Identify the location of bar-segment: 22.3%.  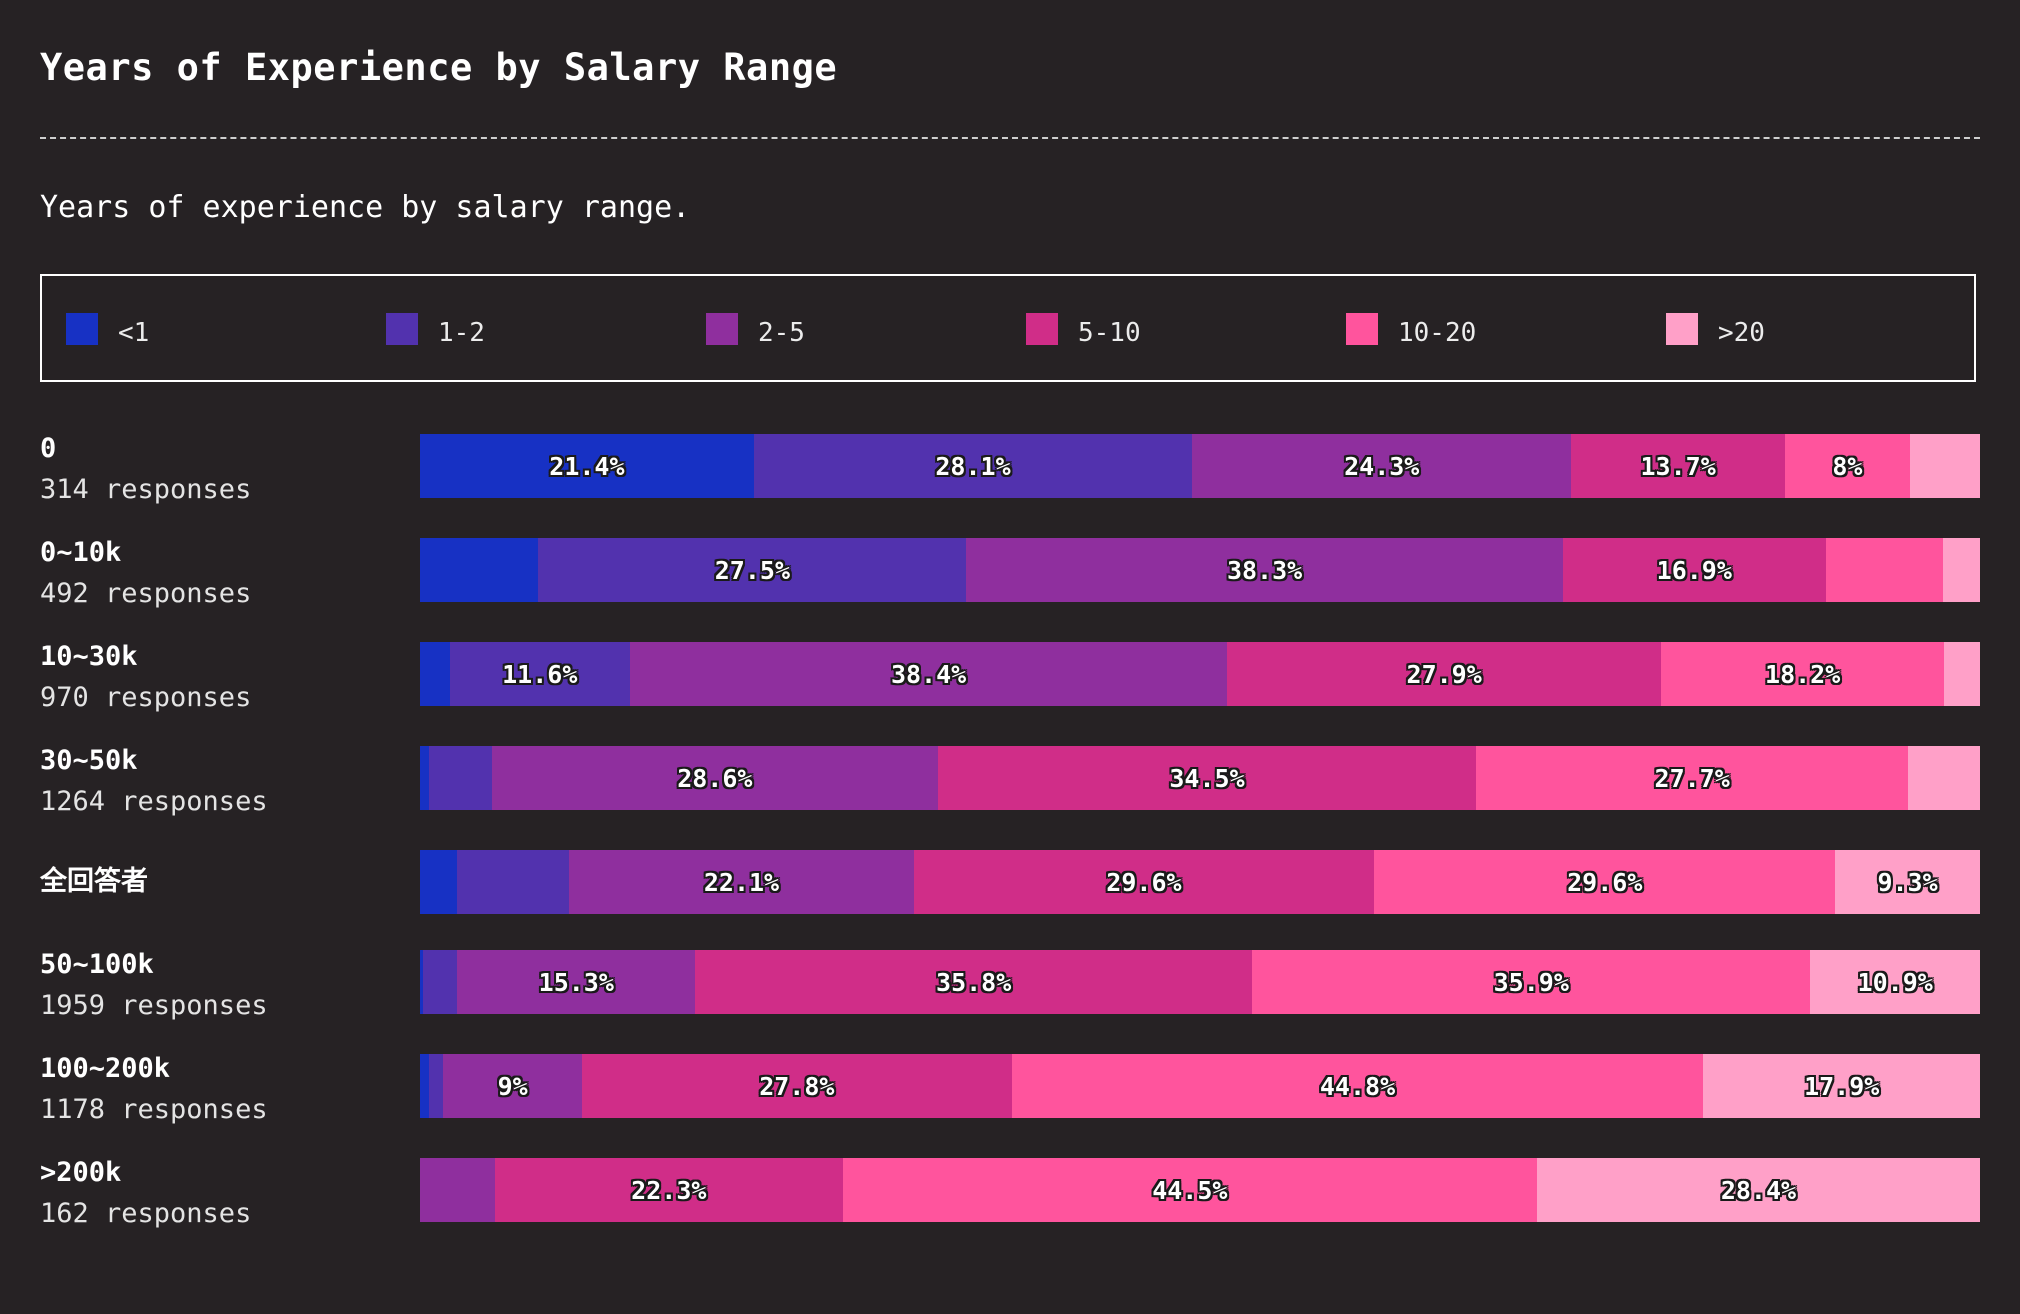
(669, 1190).